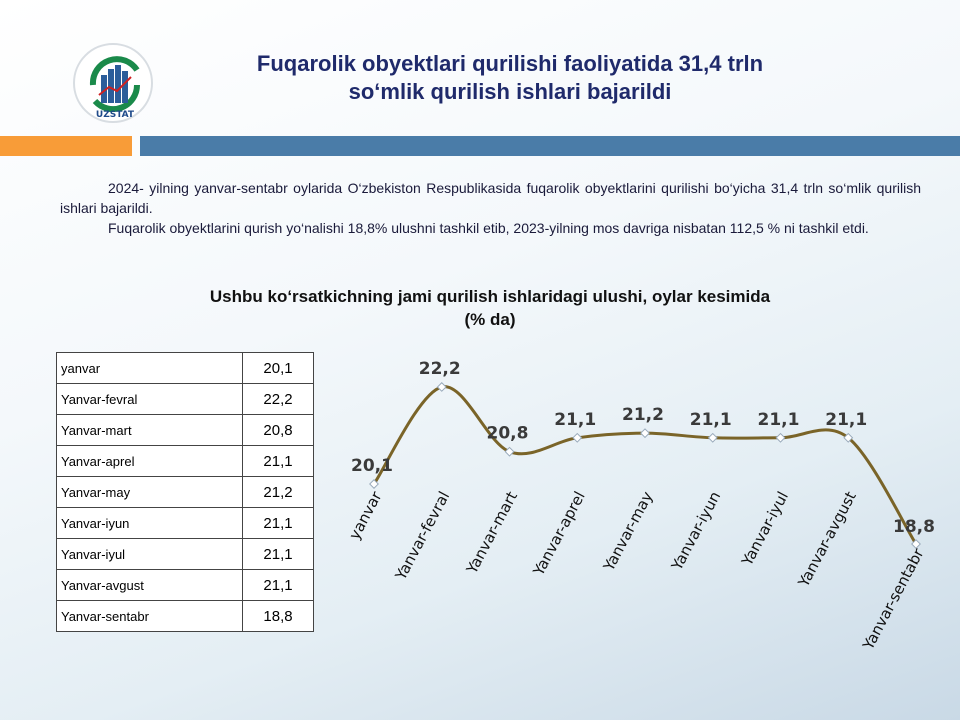  What do you see at coordinates (278, 616) in the screenshot?
I see `value-cell: 18,8` at bounding box center [278, 616].